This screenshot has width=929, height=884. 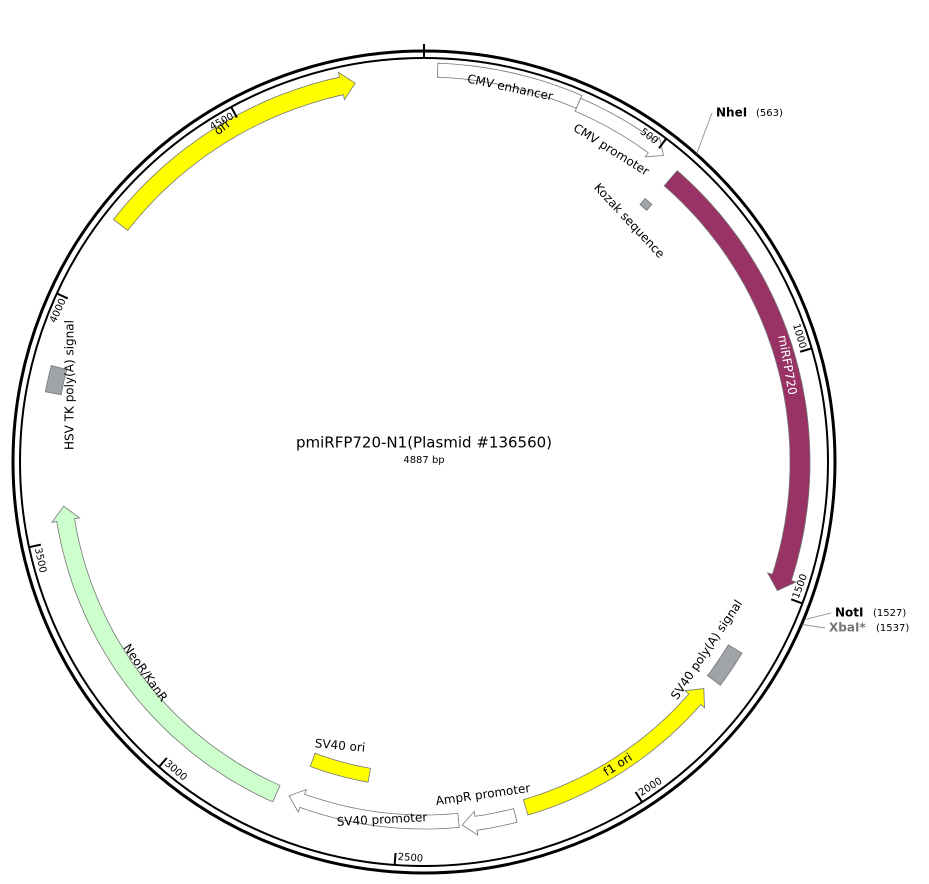 What do you see at coordinates (849, 613) in the screenshot?
I see `site-name: NotI` at bounding box center [849, 613].